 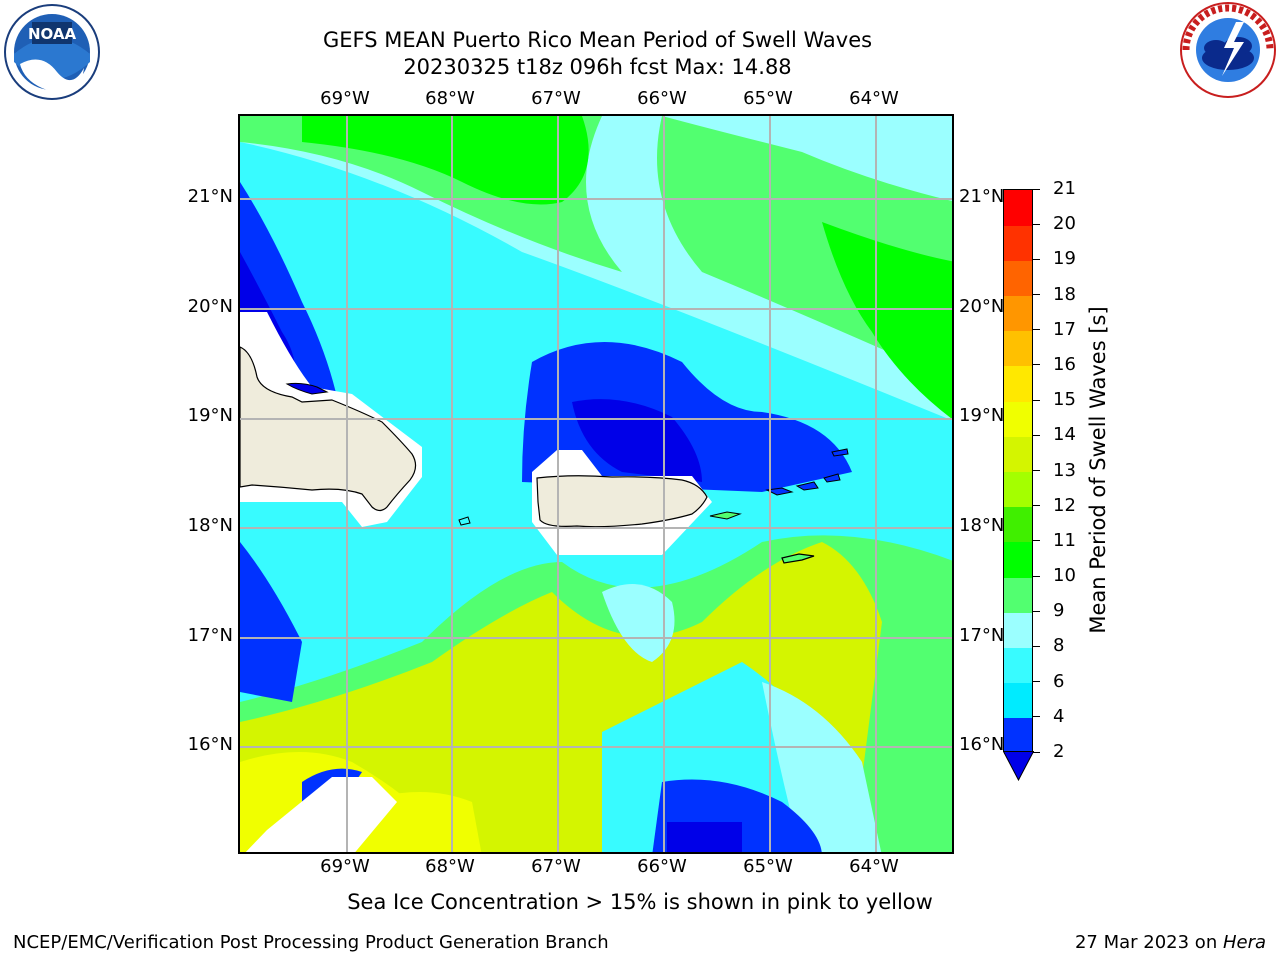 I want to click on colorbar, so click(x=1018, y=471).